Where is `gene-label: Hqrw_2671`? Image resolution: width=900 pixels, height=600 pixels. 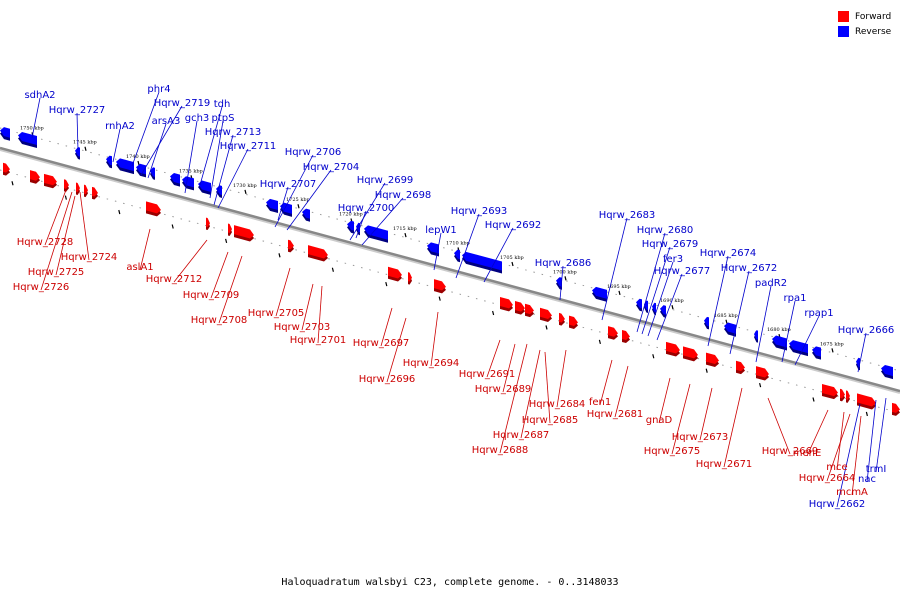 gene-label: Hqrw_2671 is located at coordinates (724, 428).